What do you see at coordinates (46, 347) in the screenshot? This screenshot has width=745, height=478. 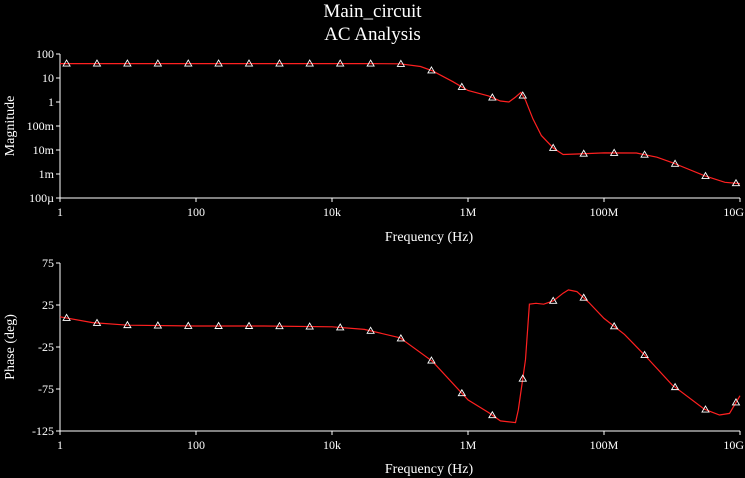 I see `phase-y-tick-label: -25` at bounding box center [46, 347].